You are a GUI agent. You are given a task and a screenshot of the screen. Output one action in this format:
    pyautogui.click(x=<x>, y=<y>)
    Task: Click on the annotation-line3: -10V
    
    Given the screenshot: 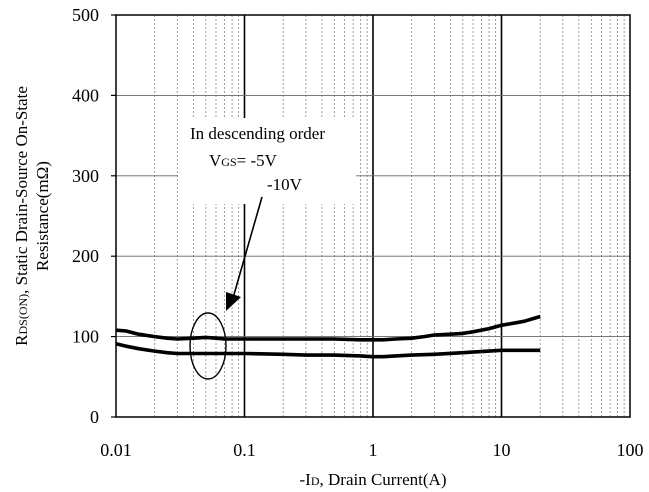 What is the action you would take?
    pyautogui.click(x=285, y=184)
    